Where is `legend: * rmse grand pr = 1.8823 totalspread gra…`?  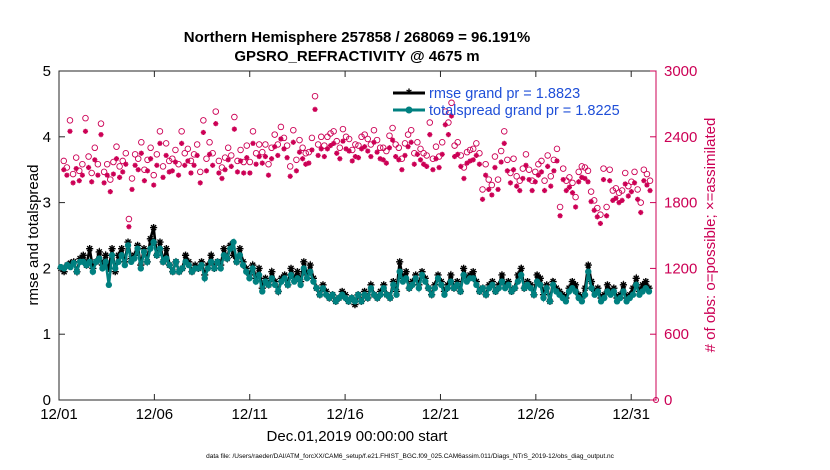
legend: * rmse grand pr = 1.8823 totalspread gra… is located at coordinates (506, 102).